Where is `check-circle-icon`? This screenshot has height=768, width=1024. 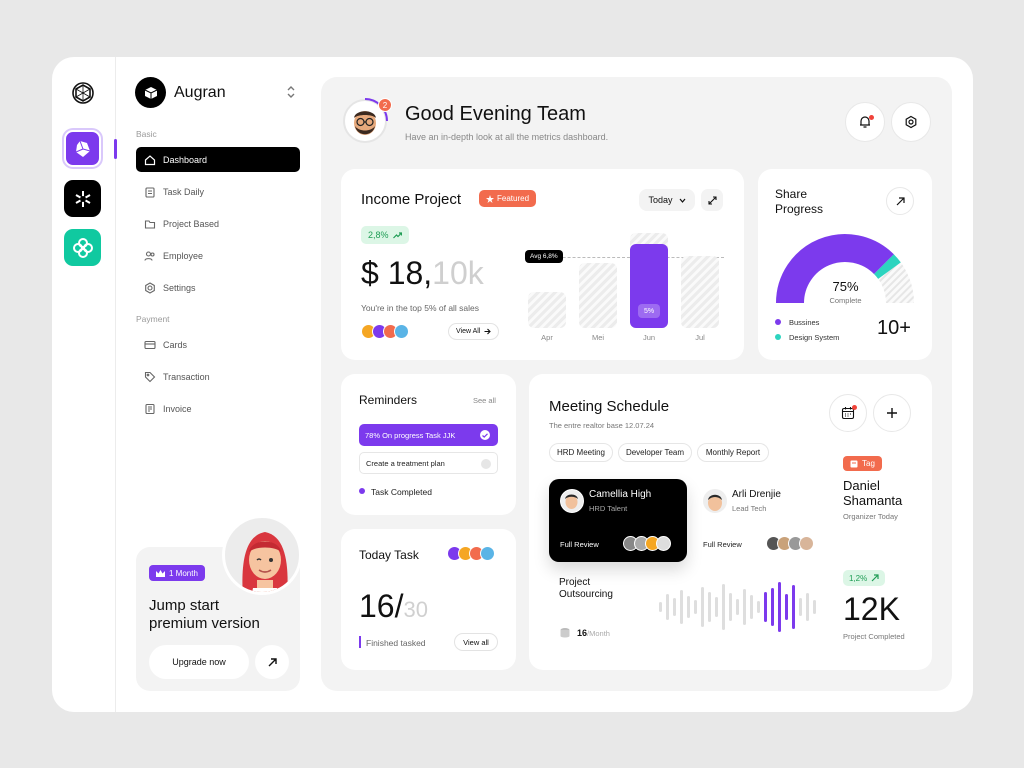
check-circle-icon is located at coordinates (485, 435).